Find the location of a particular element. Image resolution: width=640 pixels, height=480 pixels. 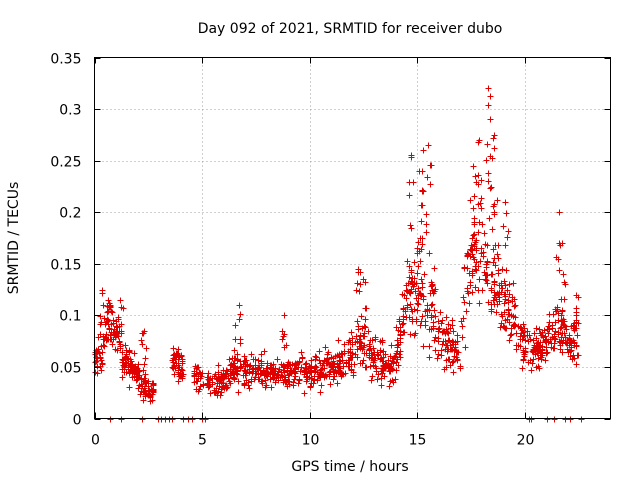

y-tick-label: 0.05 is located at coordinates (65, 369).